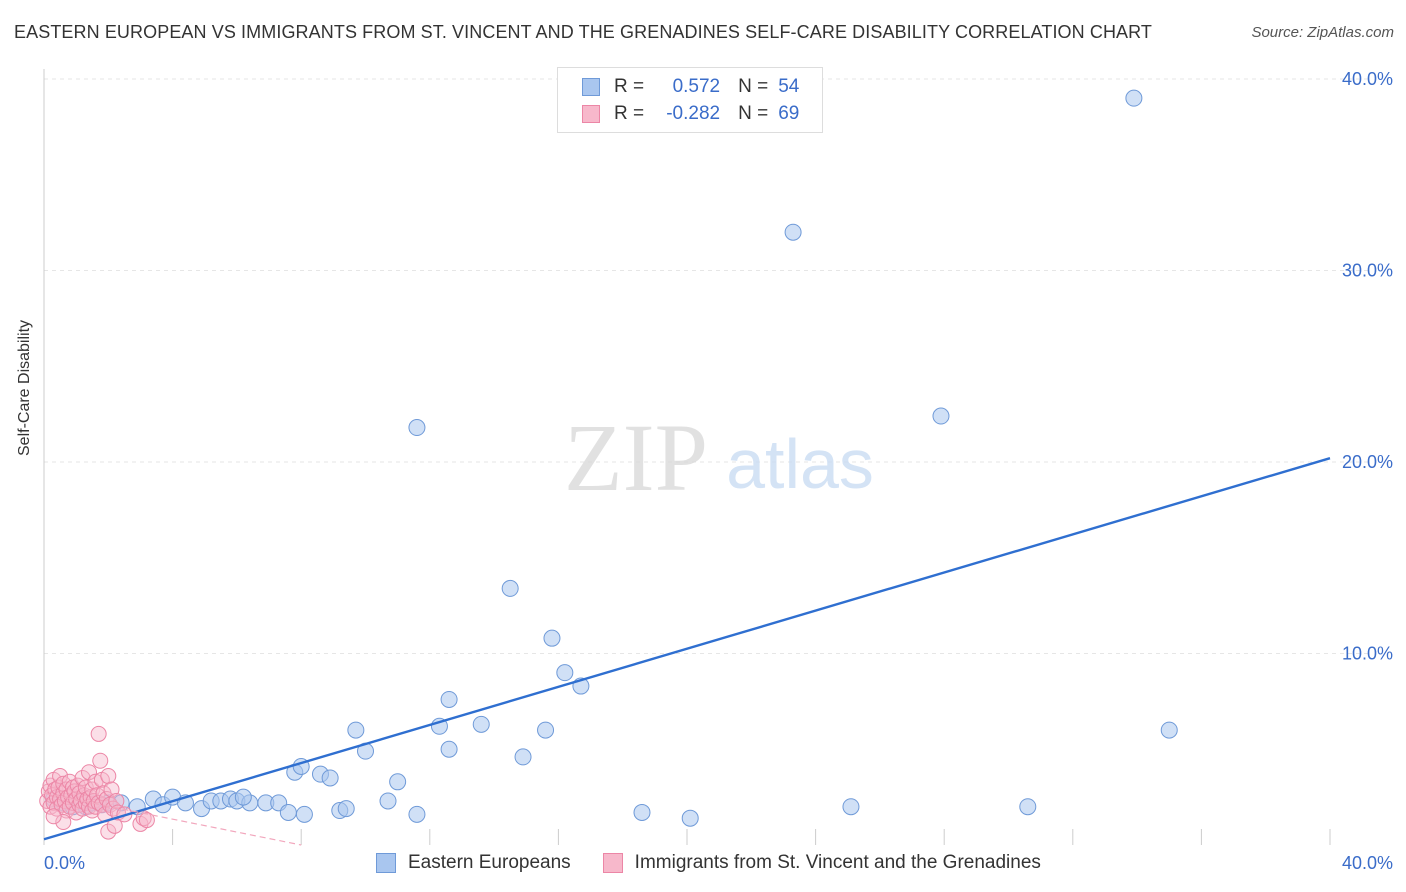  I want to click on legend-row-eastern-europeans: R = 0.572 N = 54, so click(690, 87).